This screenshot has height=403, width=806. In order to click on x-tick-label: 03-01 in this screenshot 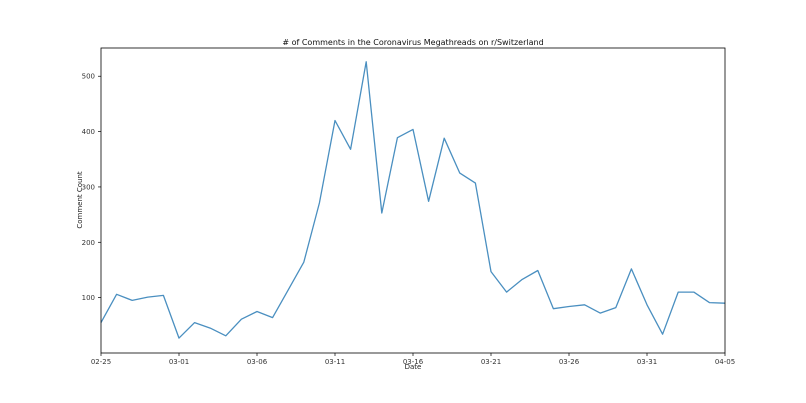, I will do `click(179, 362)`.